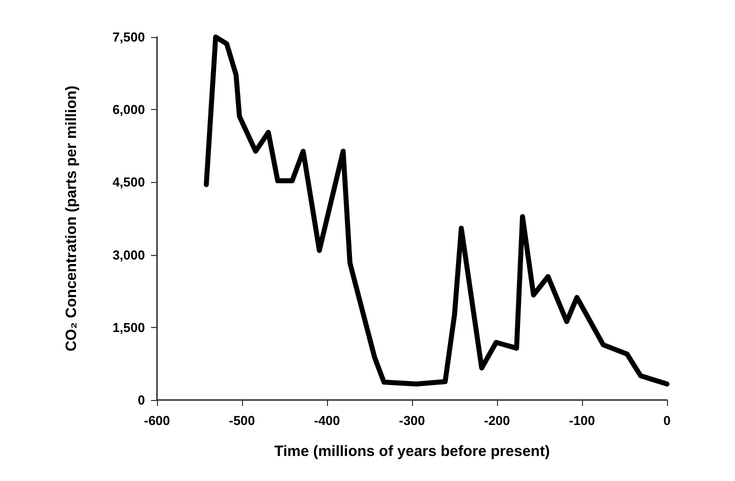  Describe the element at coordinates (497, 420) in the screenshot. I see `x-tick-label: -200` at that location.